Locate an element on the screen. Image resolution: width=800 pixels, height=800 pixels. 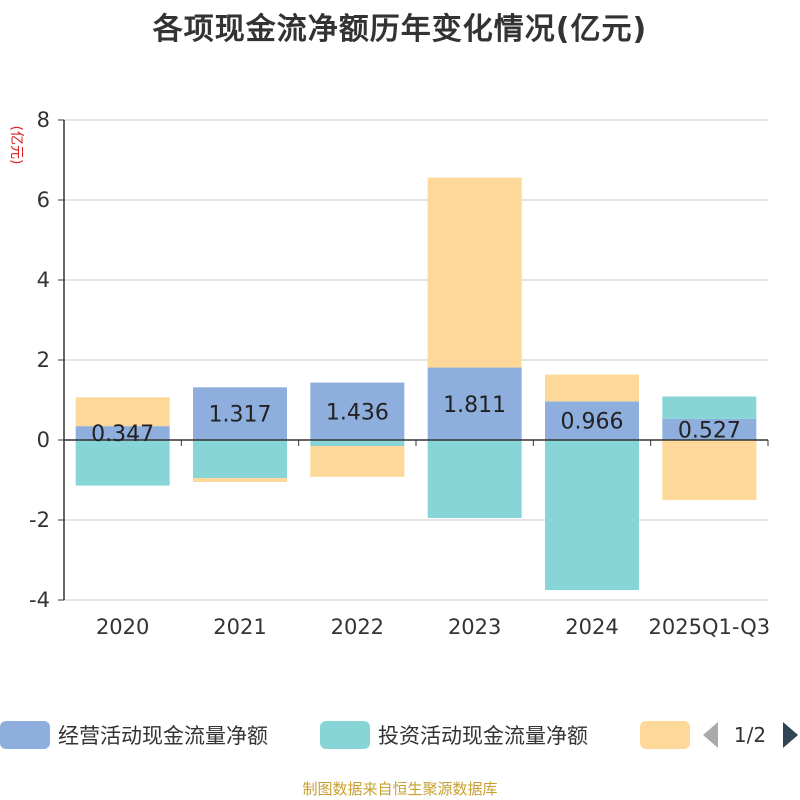
y-tick-label: -2 is located at coordinates (39, 520).